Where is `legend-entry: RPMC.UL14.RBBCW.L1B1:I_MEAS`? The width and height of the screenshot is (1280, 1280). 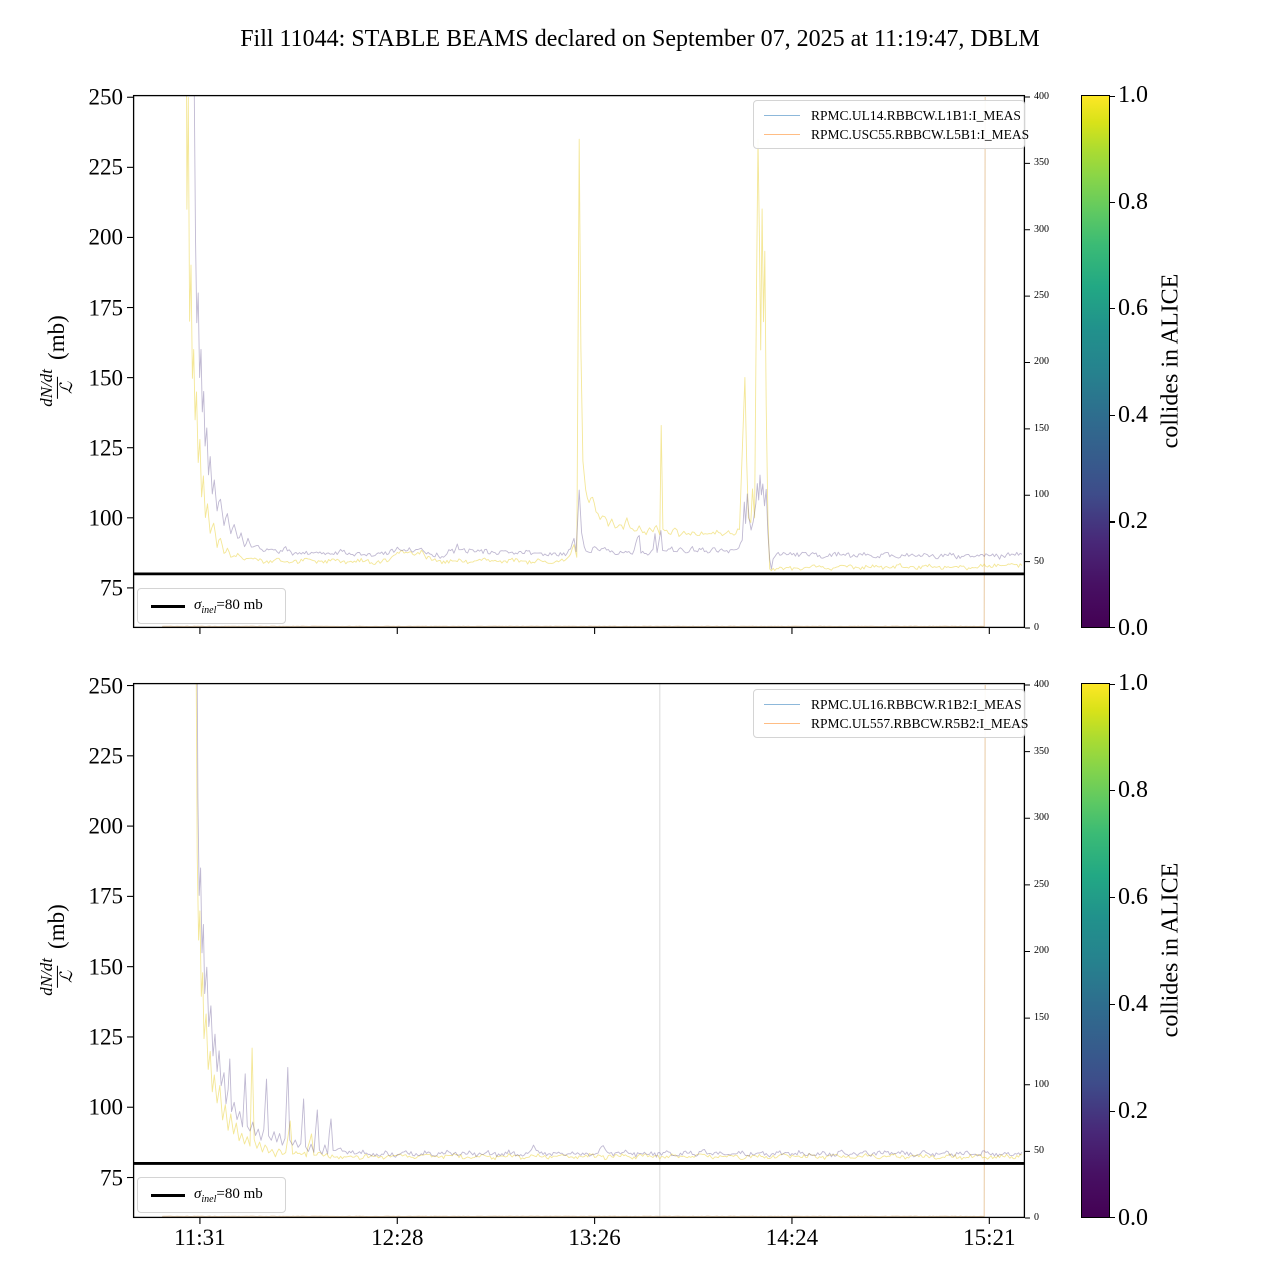
legend-entry: RPMC.UL14.RBBCW.L1B1:I_MEAS is located at coordinates (889, 115).